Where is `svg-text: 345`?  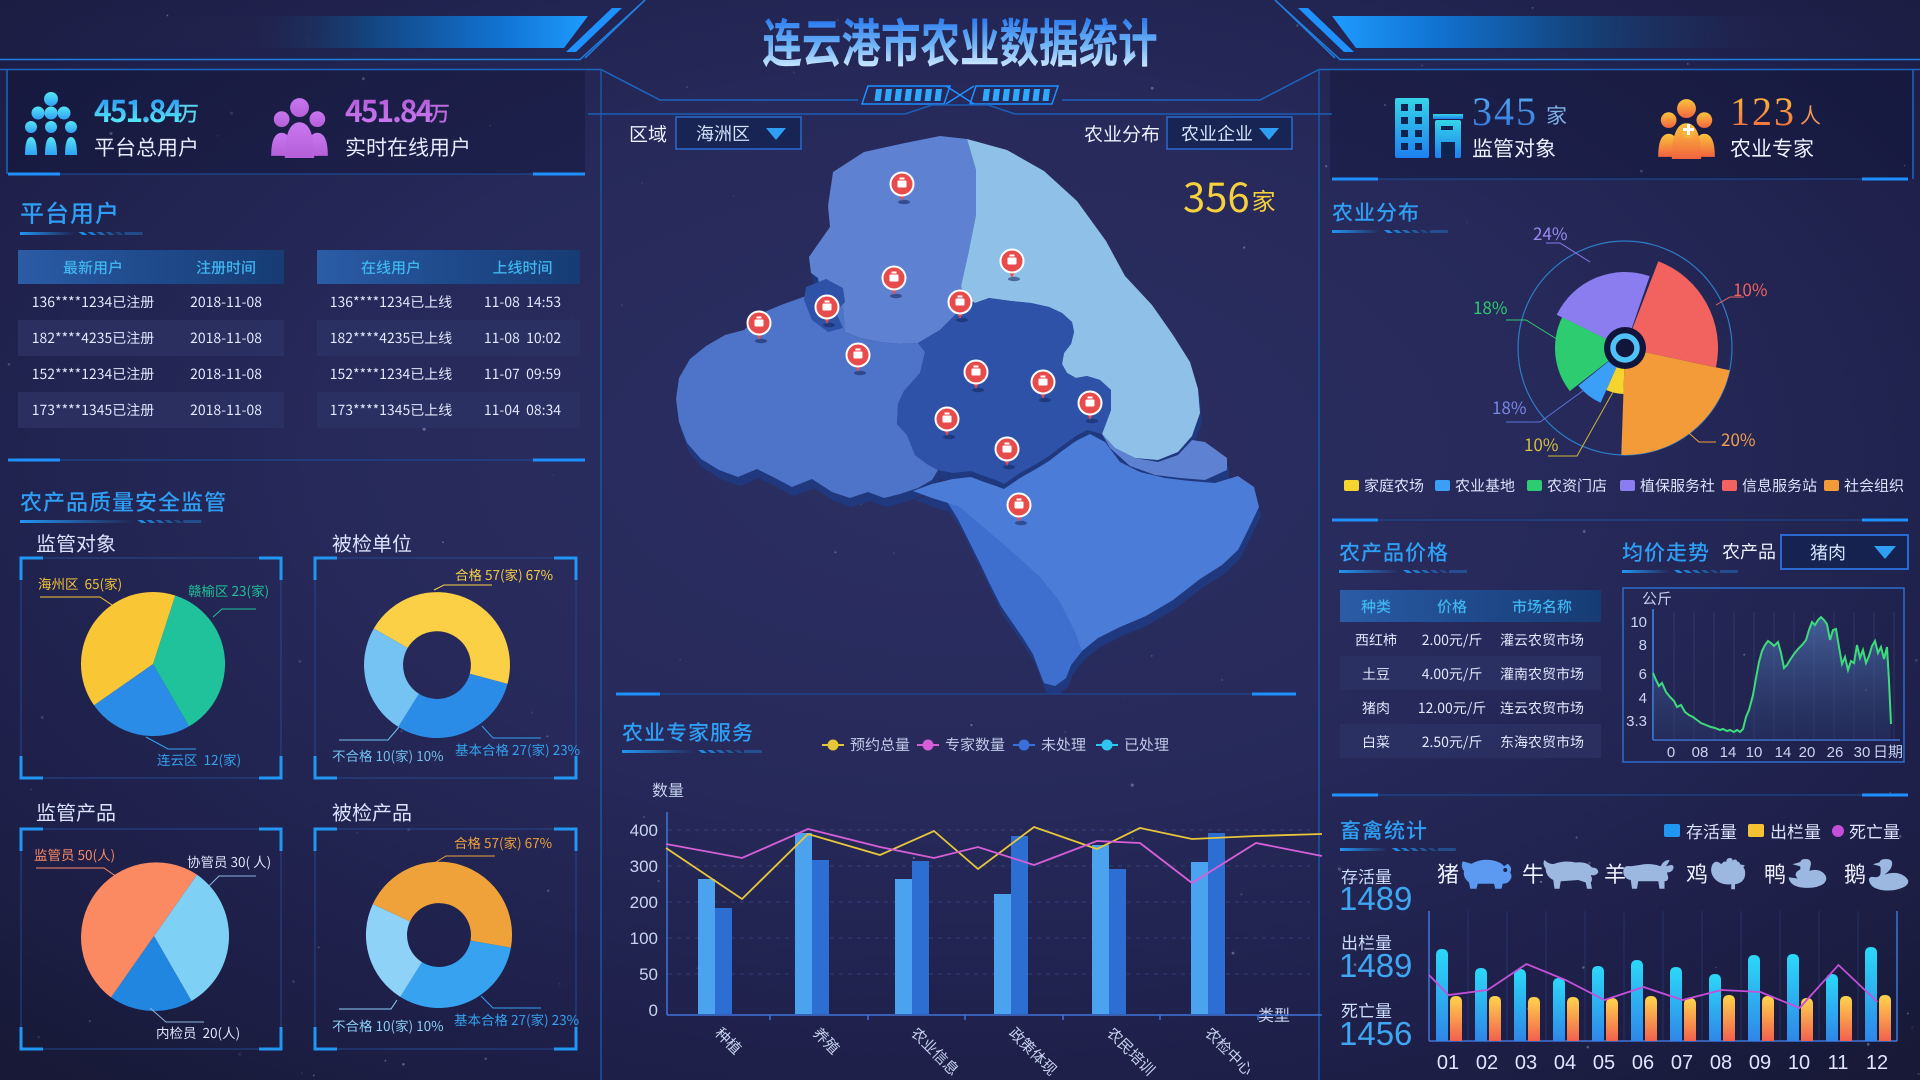 svg-text: 345 is located at coordinates (1505, 111).